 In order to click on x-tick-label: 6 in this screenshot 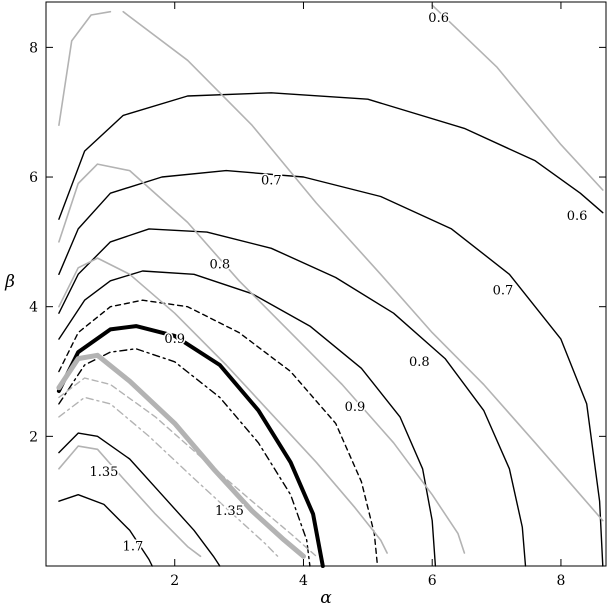, I will do `click(432, 581)`.